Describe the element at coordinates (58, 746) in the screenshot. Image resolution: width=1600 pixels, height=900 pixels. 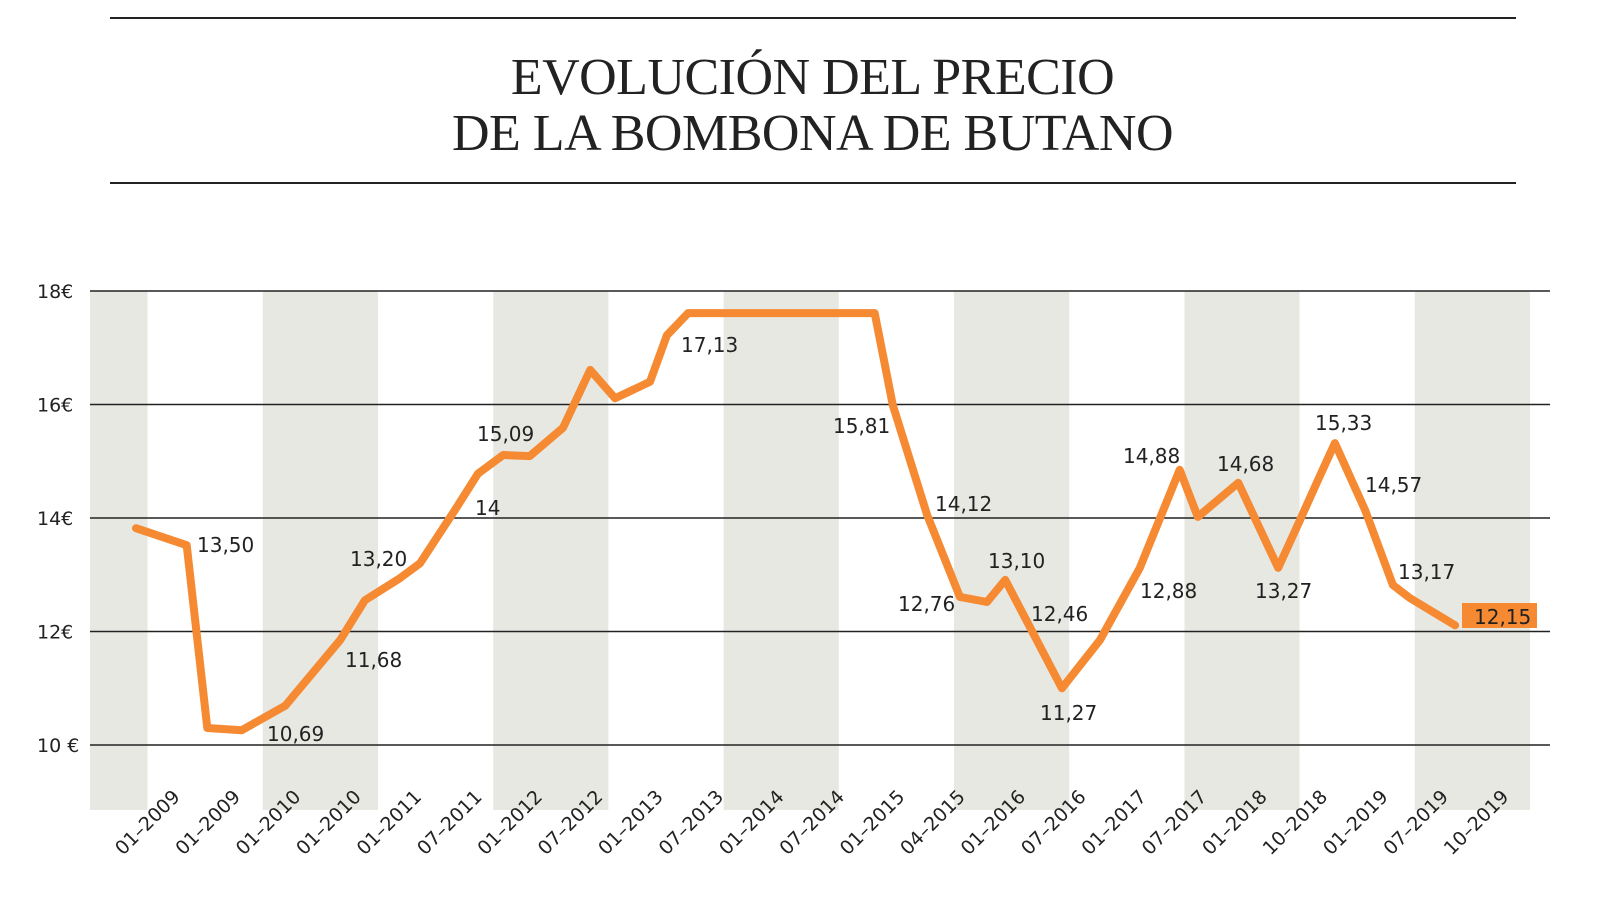
I see `y-tick-label: 10 €` at that location.